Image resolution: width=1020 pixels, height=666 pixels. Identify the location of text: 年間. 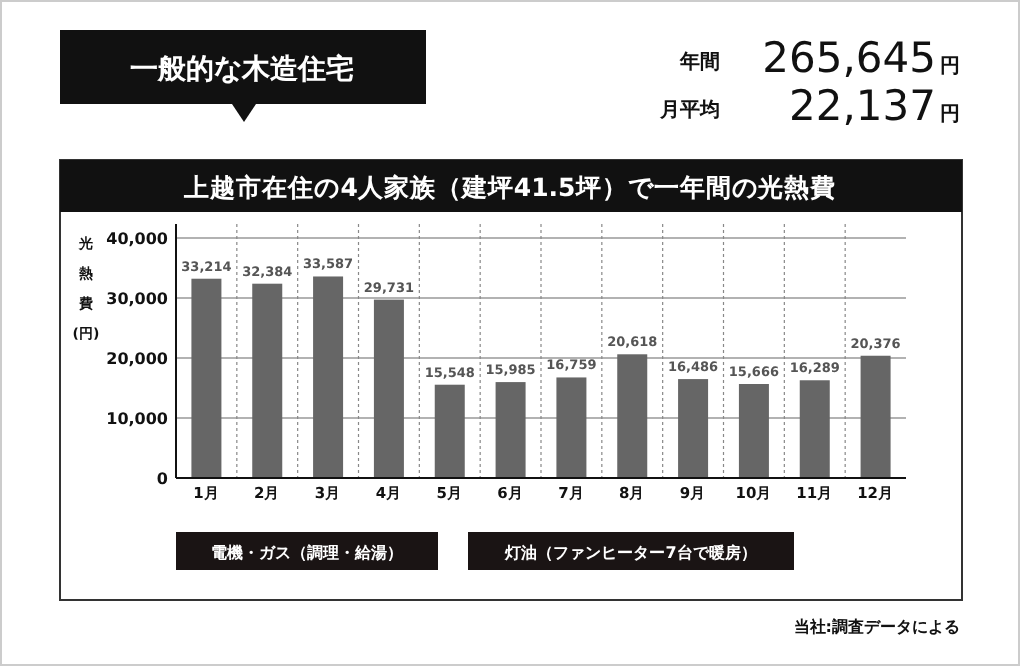
(699, 62).